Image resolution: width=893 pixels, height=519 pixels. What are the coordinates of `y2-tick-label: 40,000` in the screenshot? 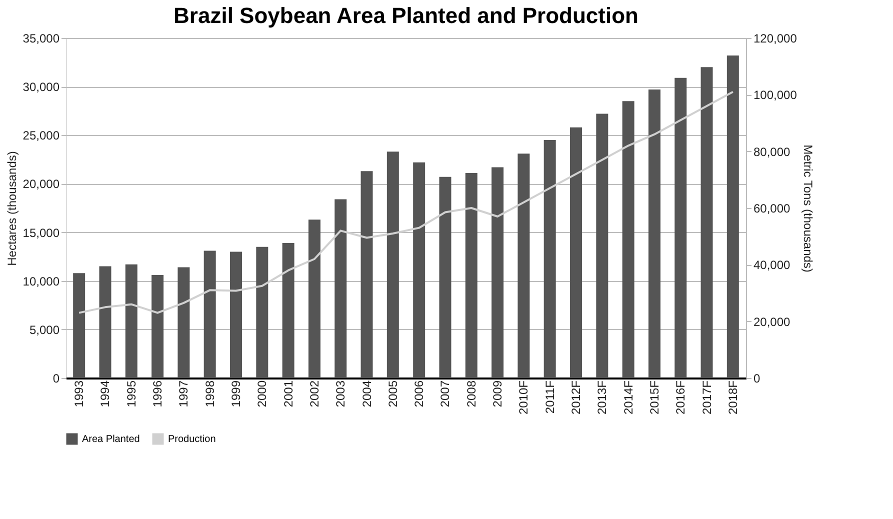 It's located at (772, 265).